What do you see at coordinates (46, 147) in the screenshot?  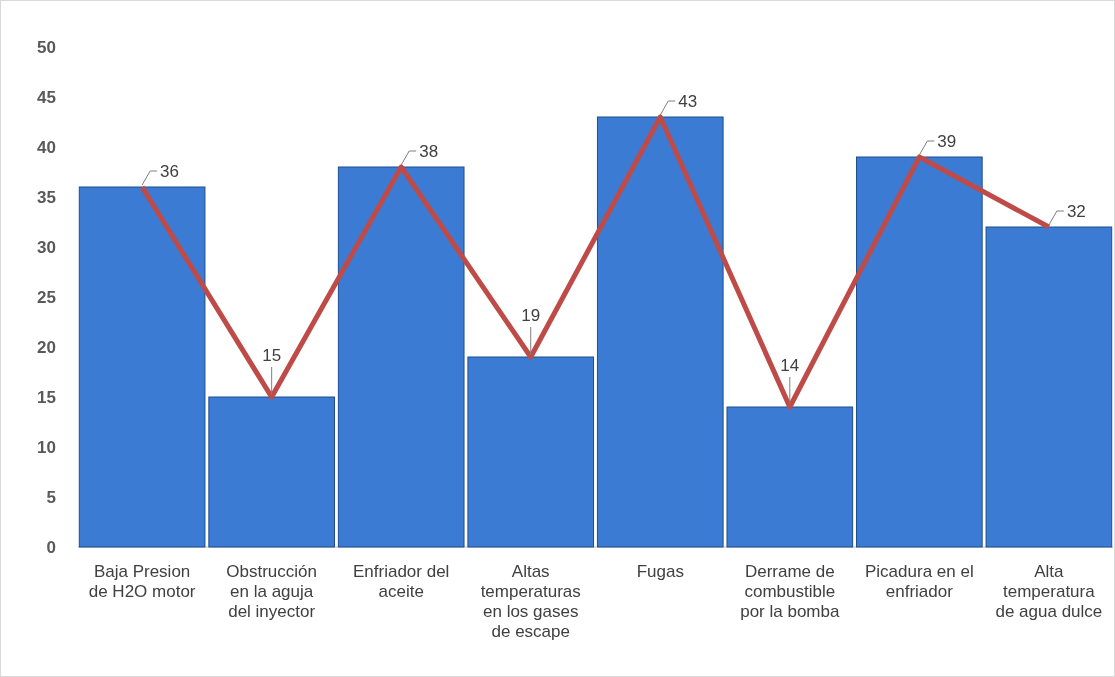 I see `y-tick-label: 40` at bounding box center [46, 147].